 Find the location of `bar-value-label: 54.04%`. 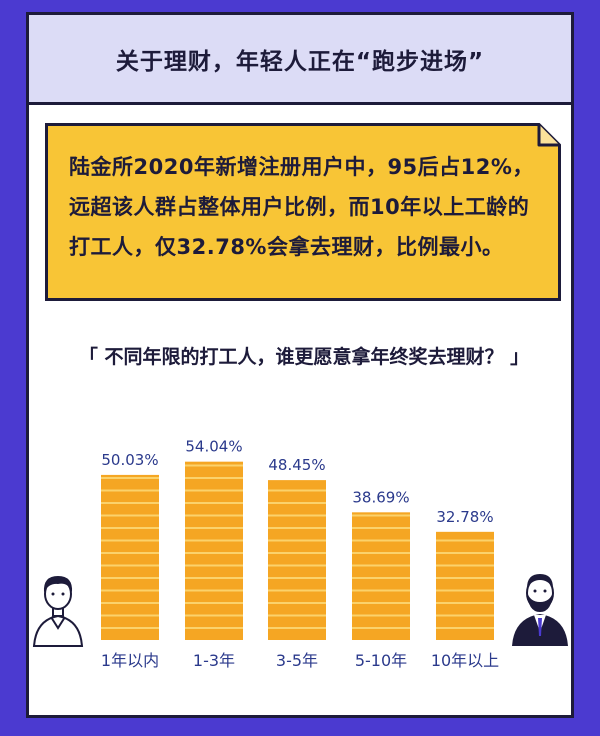

bar-value-label: 54.04% is located at coordinates (213, 447).